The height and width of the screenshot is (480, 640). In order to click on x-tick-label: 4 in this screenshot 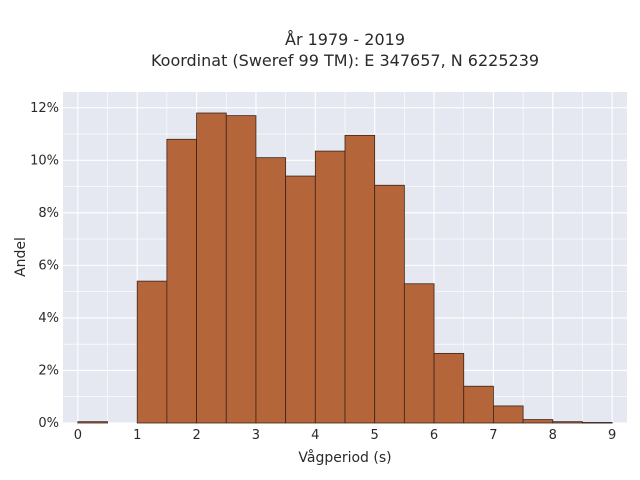, I will do `click(315, 435)`.